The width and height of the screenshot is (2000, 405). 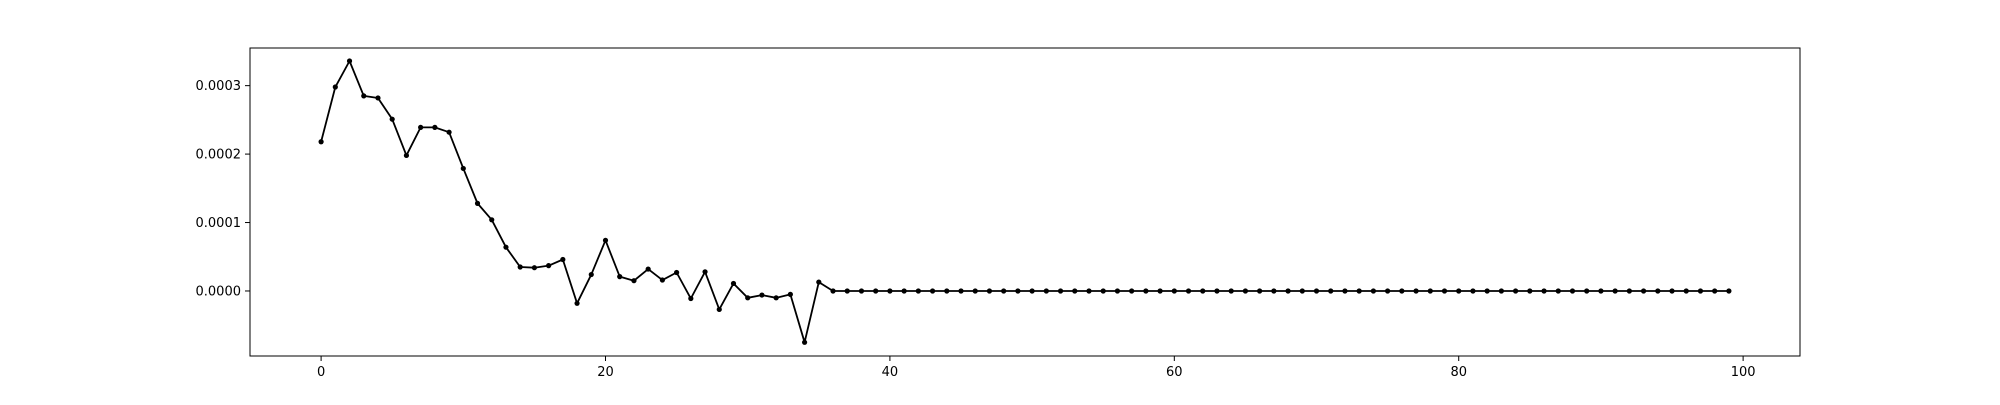 I want to click on x-tick-label: 0, so click(x=321, y=372).